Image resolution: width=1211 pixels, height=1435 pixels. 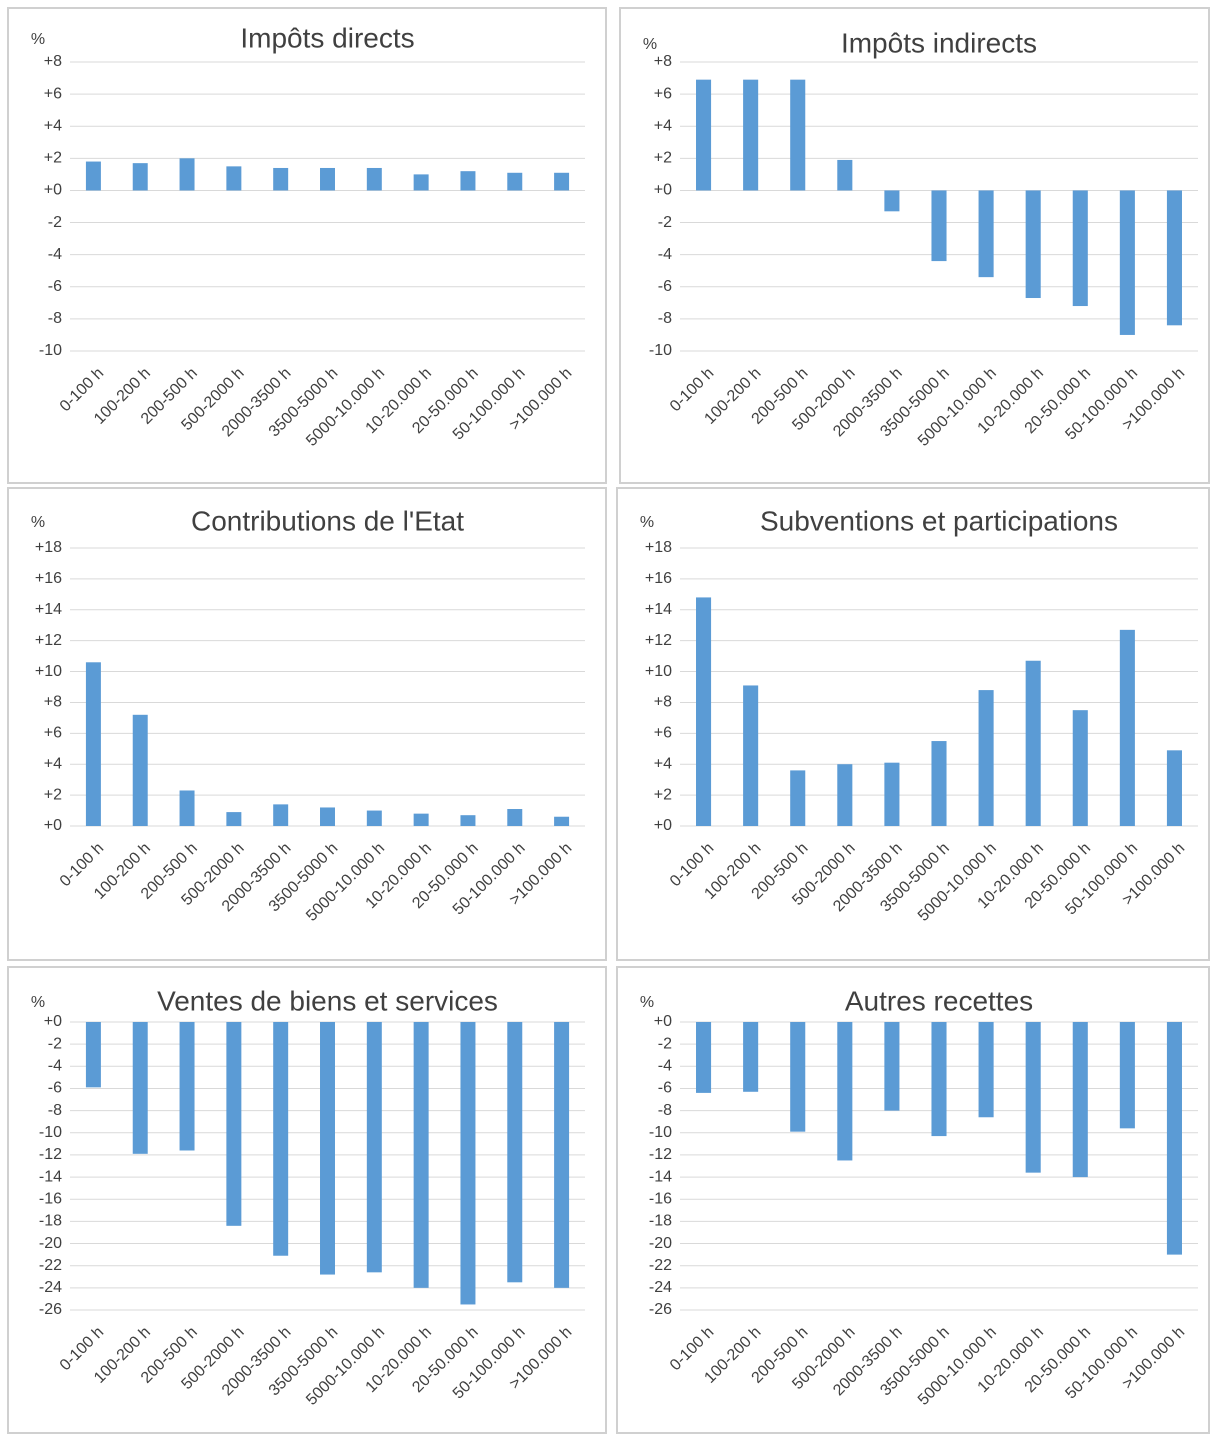 I want to click on y-tick-label: +14, so click(x=658, y=609).